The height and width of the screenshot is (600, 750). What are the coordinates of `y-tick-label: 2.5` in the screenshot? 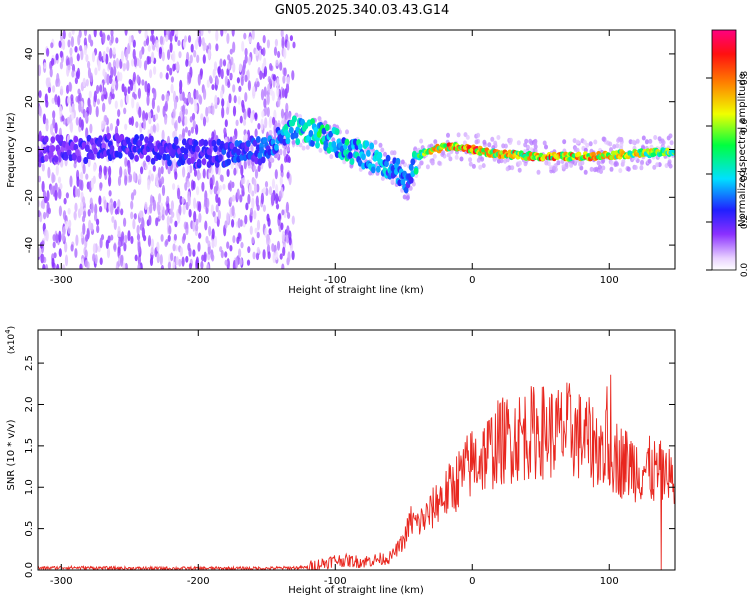 It's located at (29, 363).